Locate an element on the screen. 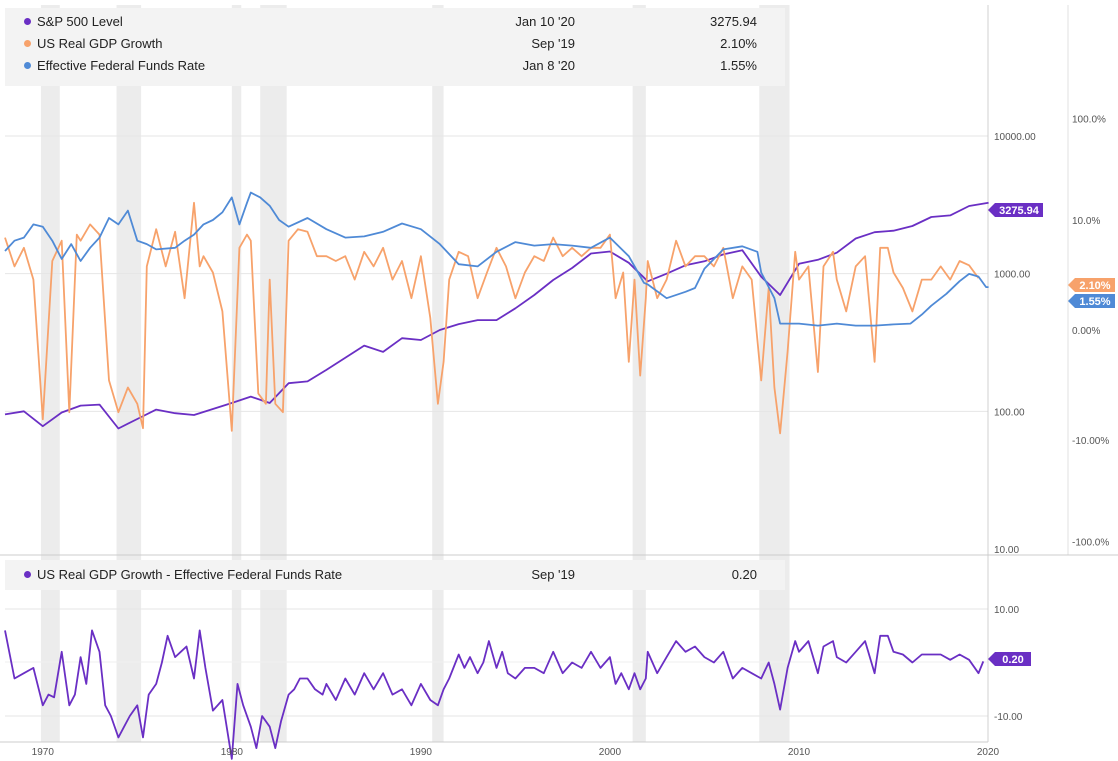  y-tick-right: 0.00% is located at coordinates (1086, 331).